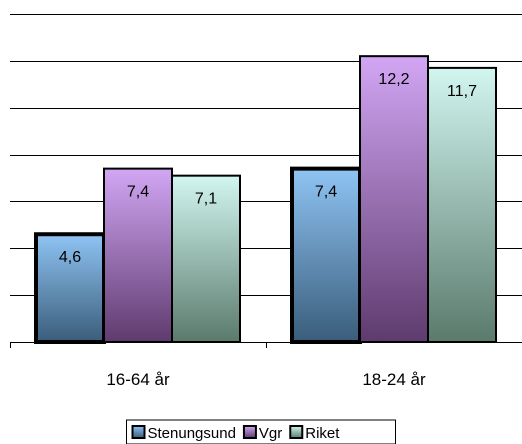 This screenshot has width=522, height=444. I want to click on legend-swatch-stenungsund, so click(138, 432).